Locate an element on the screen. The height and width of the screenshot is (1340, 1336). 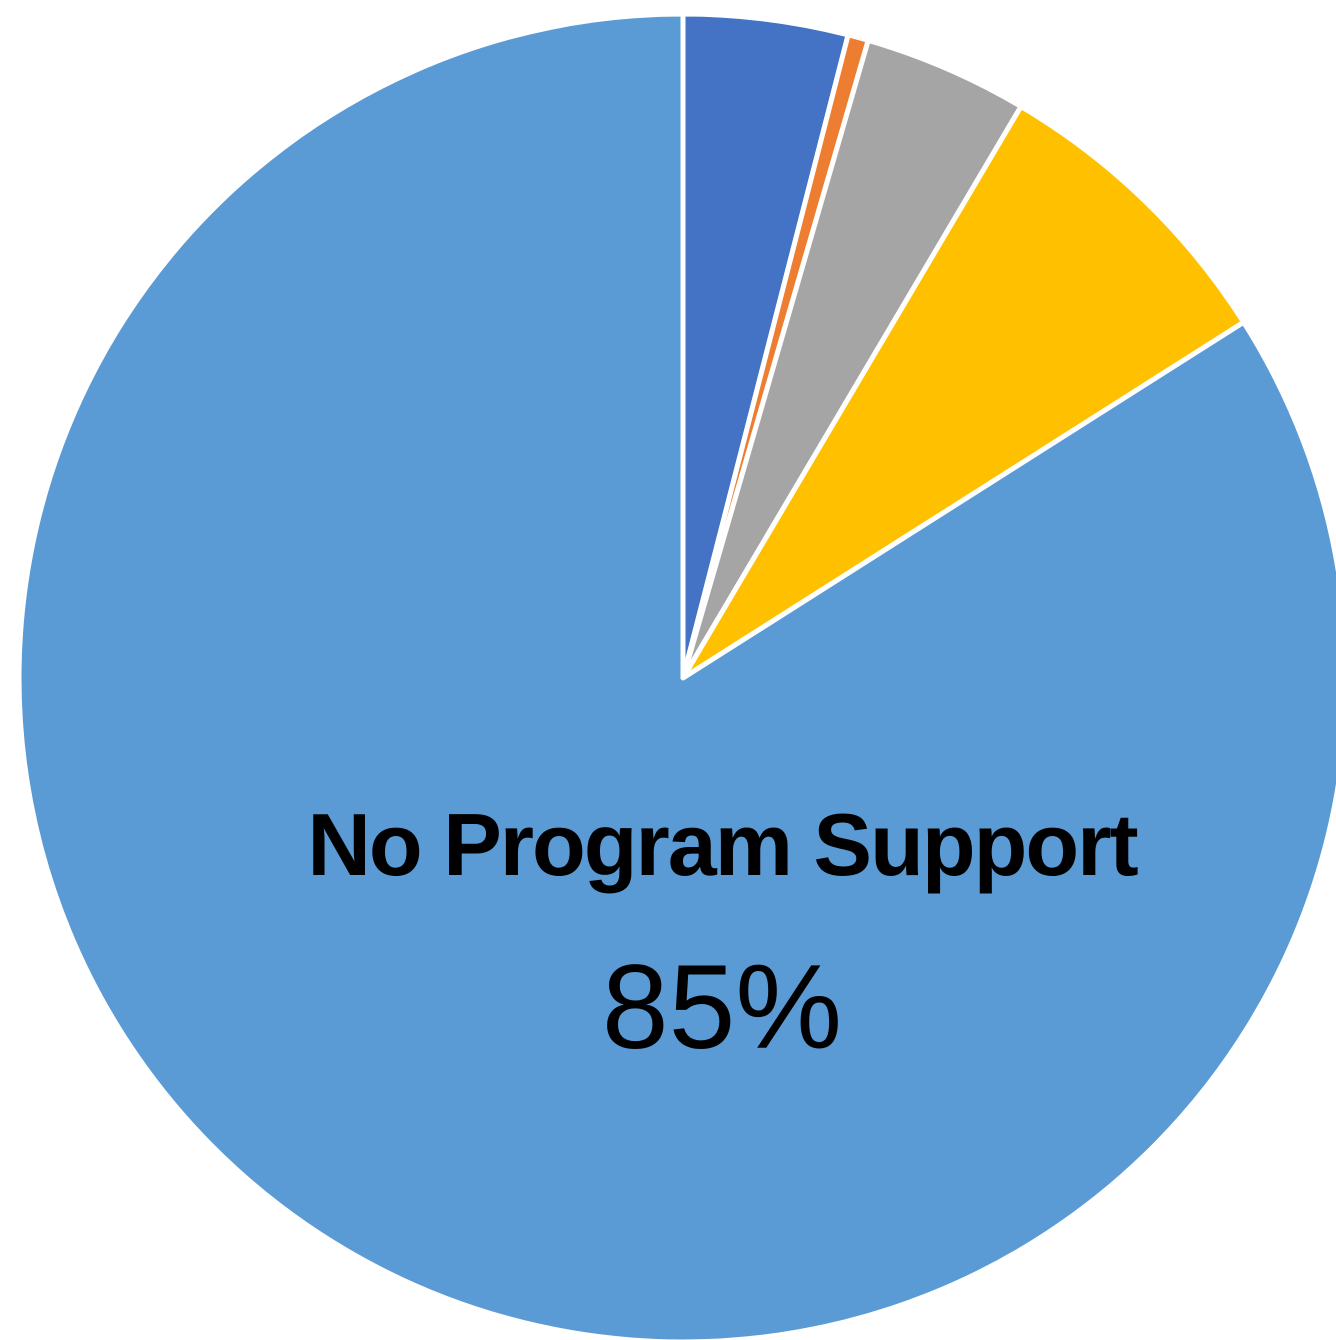
slice-label-no-program-support: No Program Support is located at coordinates (722, 844).